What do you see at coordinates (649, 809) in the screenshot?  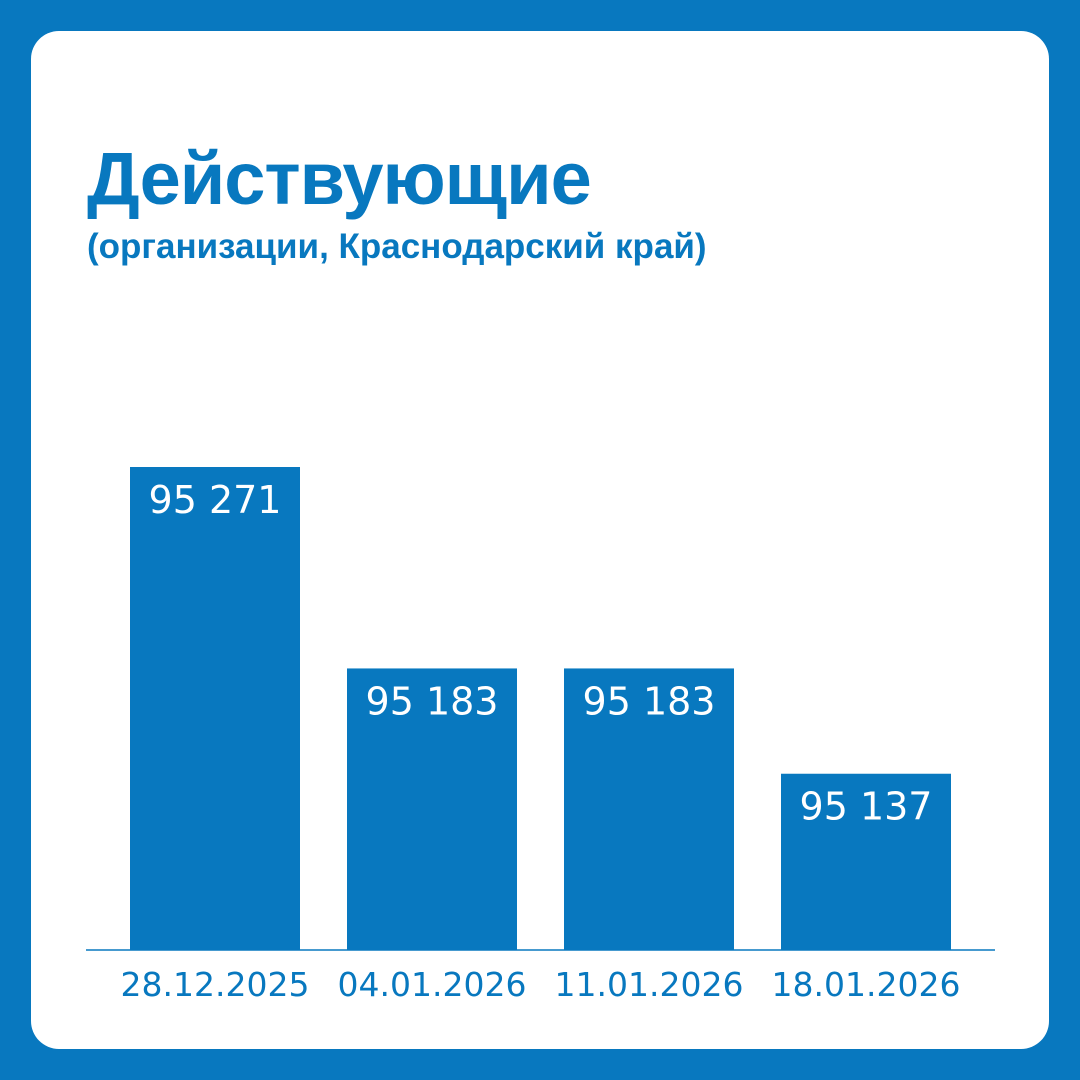 I see `bar-11.01.2026` at bounding box center [649, 809].